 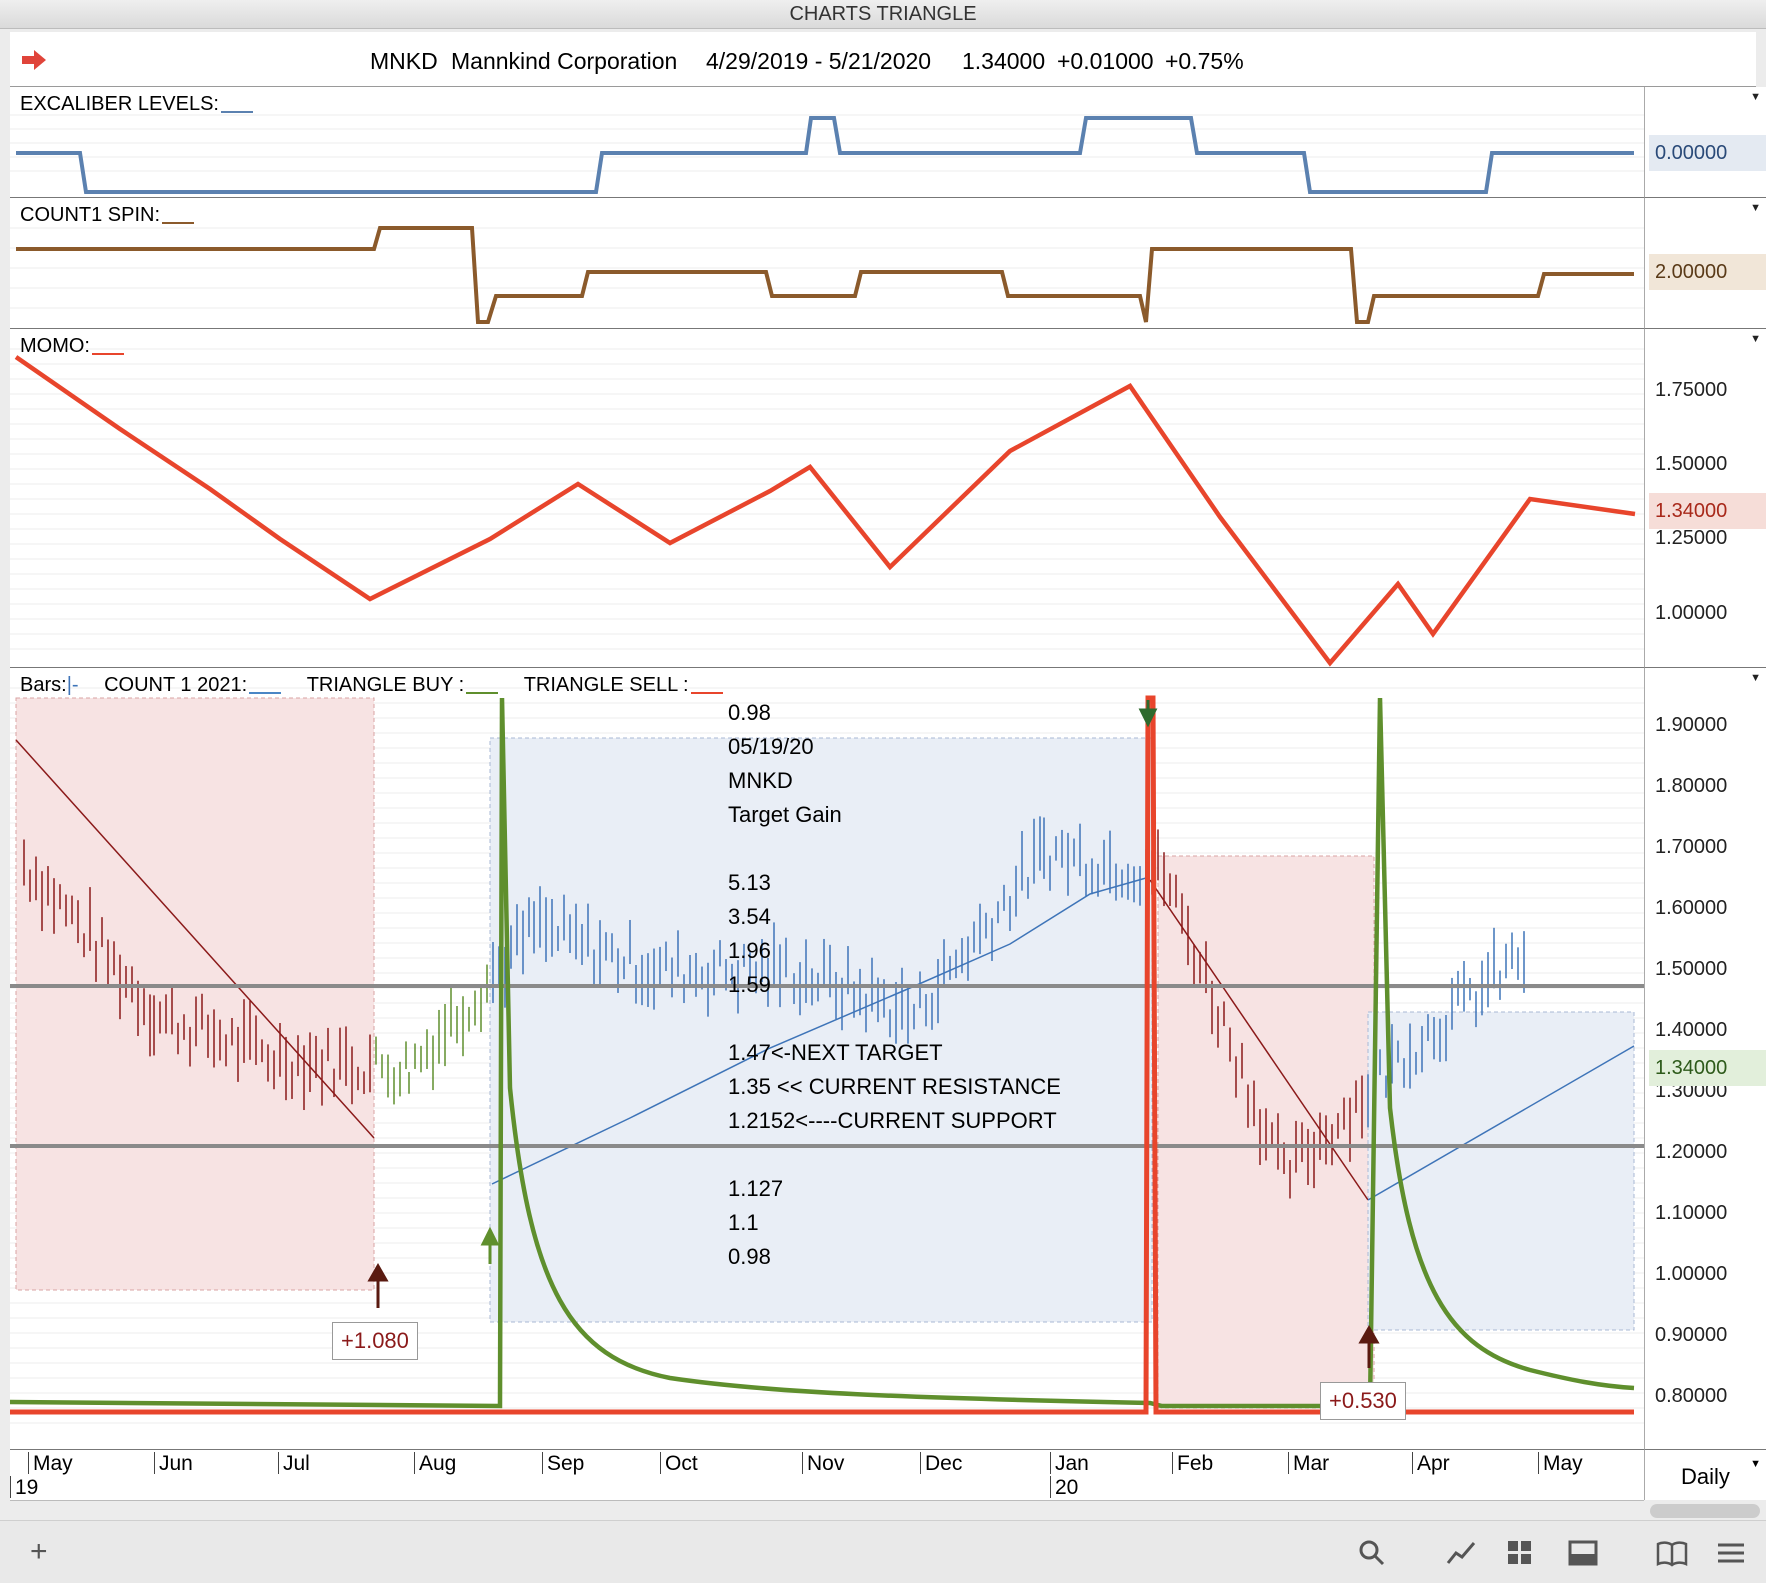 I want to click on quote-symbol: MNKD, so click(x=404, y=61).